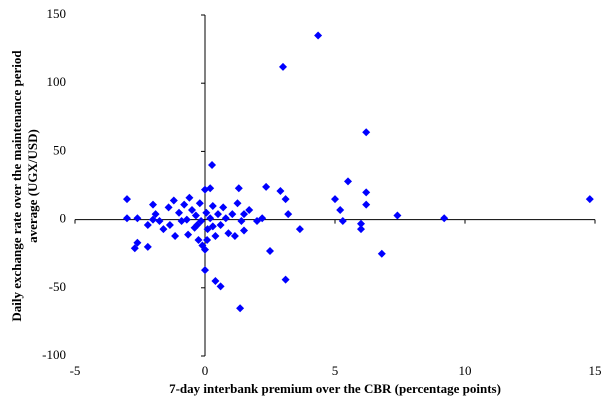 The width and height of the screenshot is (604, 402). Describe the element at coordinates (63, 218) in the screenshot. I see `y-tick-label: 0` at that location.